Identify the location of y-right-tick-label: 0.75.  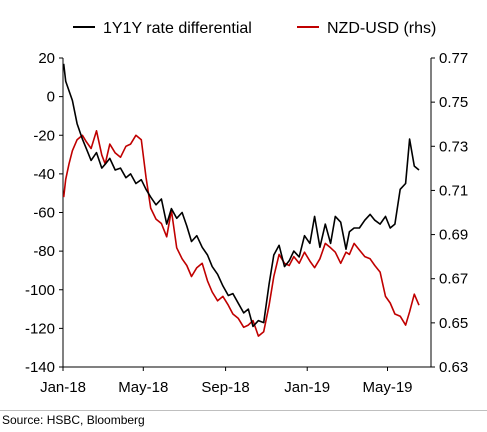
(453, 102).